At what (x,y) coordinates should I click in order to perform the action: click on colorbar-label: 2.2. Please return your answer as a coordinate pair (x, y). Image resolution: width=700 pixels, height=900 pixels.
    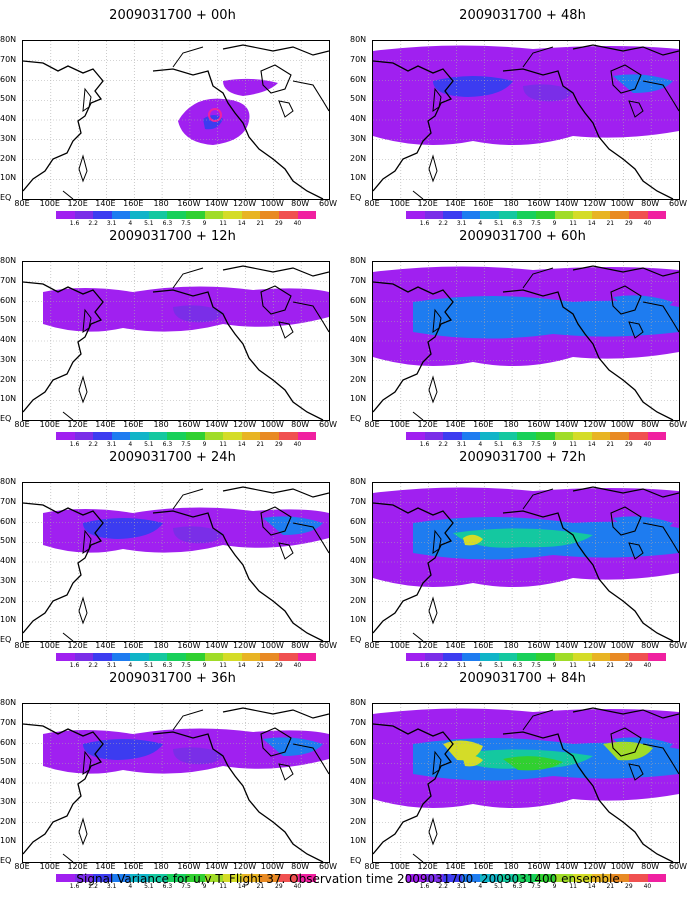
    Looking at the image, I should click on (443, 444).